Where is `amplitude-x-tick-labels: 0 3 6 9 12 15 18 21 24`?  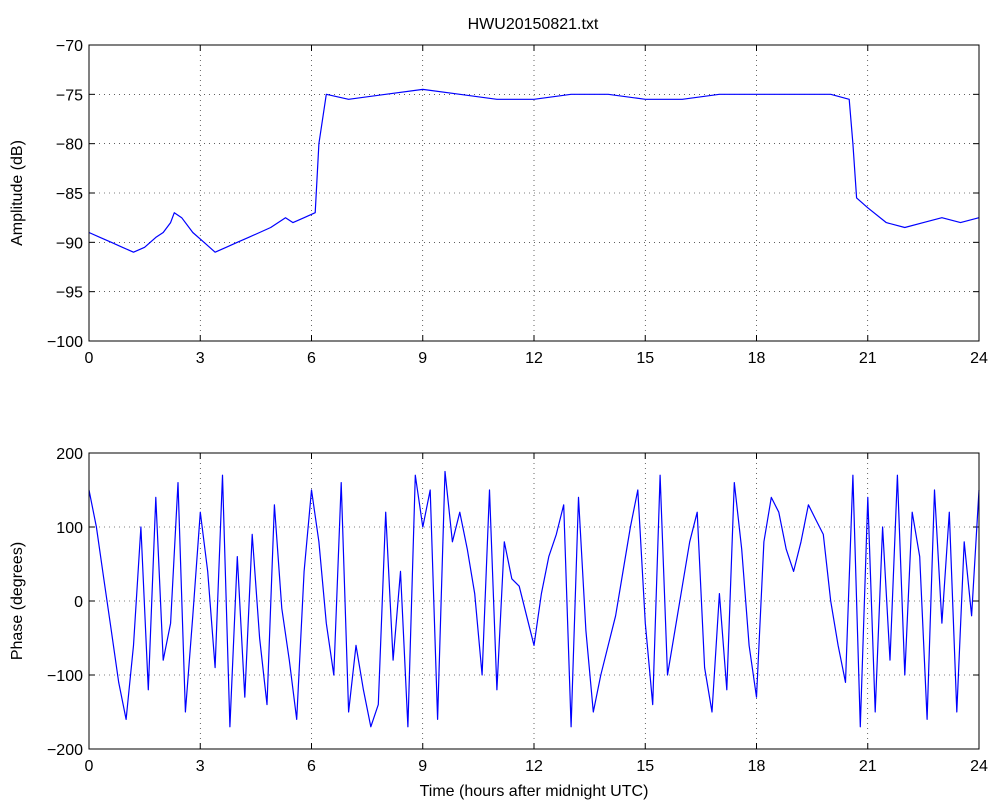 amplitude-x-tick-labels: 0 3 6 9 12 15 18 21 24 is located at coordinates (536, 358).